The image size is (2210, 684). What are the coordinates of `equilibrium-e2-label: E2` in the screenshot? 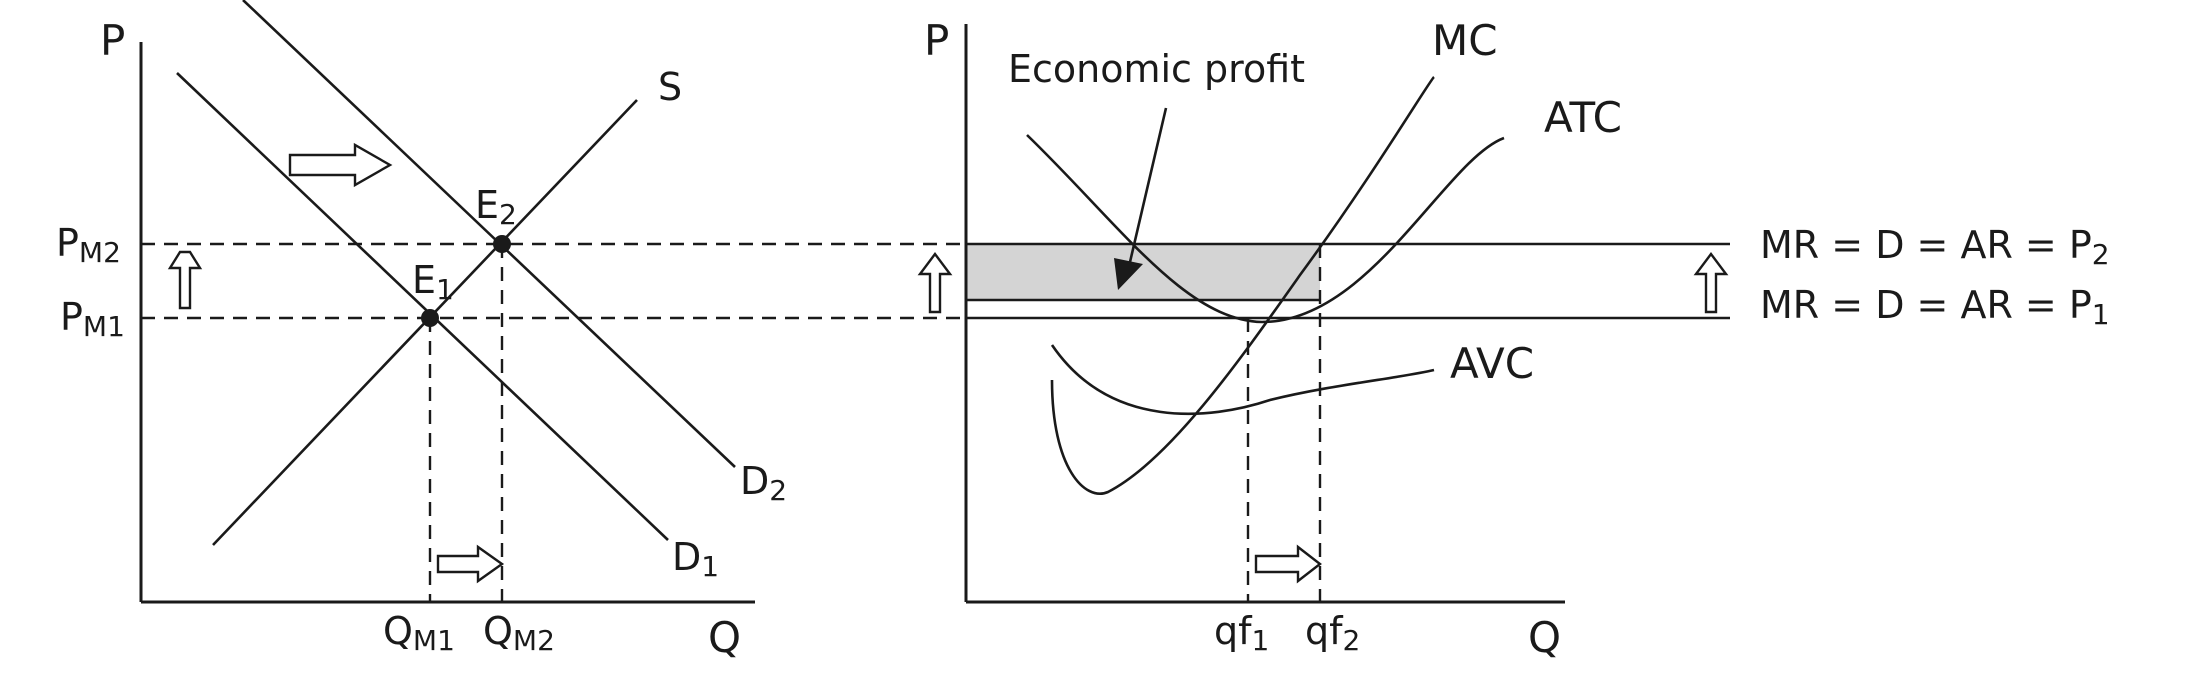 It's located at (496, 207).